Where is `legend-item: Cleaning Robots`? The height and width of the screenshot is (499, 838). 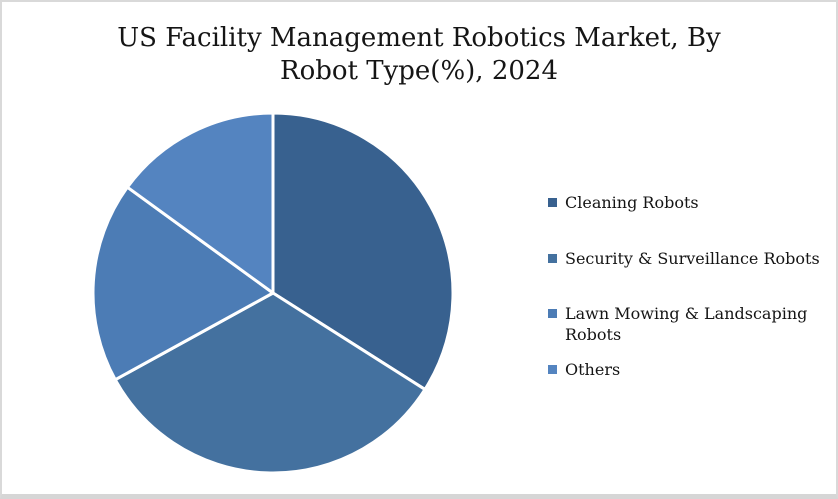 legend-item: Cleaning Robots is located at coordinates (623, 202).